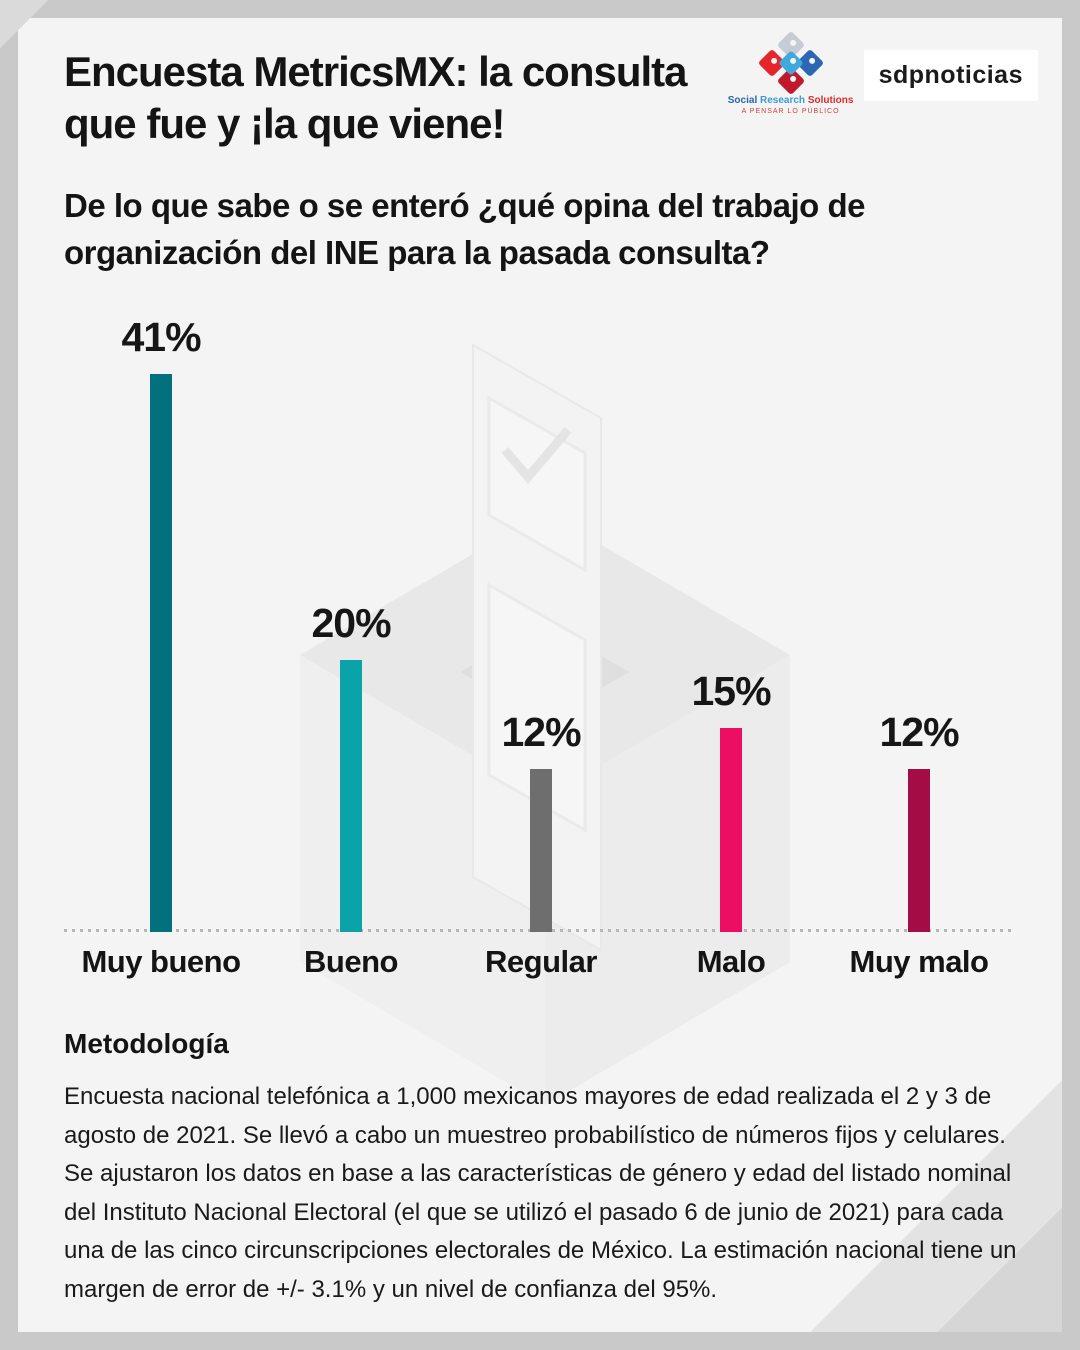 This screenshot has height=1350, width=1080. Describe the element at coordinates (376, 71) in the screenshot. I see `page-title-line1: Encuesta MetricsMX: la consulta` at that location.